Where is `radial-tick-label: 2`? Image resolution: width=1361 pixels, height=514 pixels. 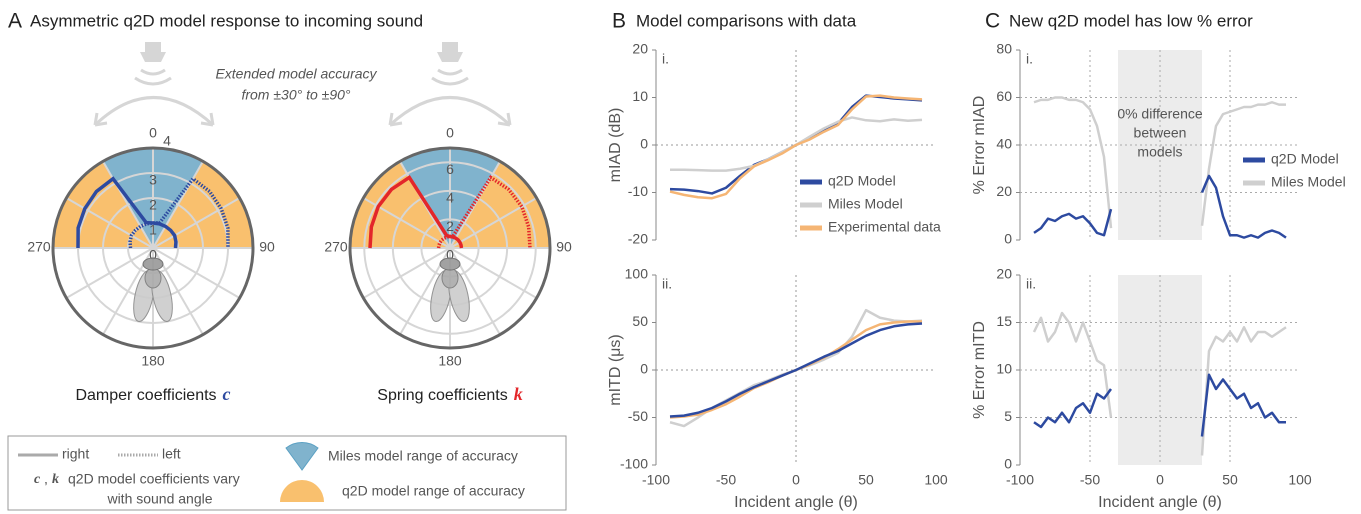
radial-tick-label: 2 is located at coordinates (450, 226).